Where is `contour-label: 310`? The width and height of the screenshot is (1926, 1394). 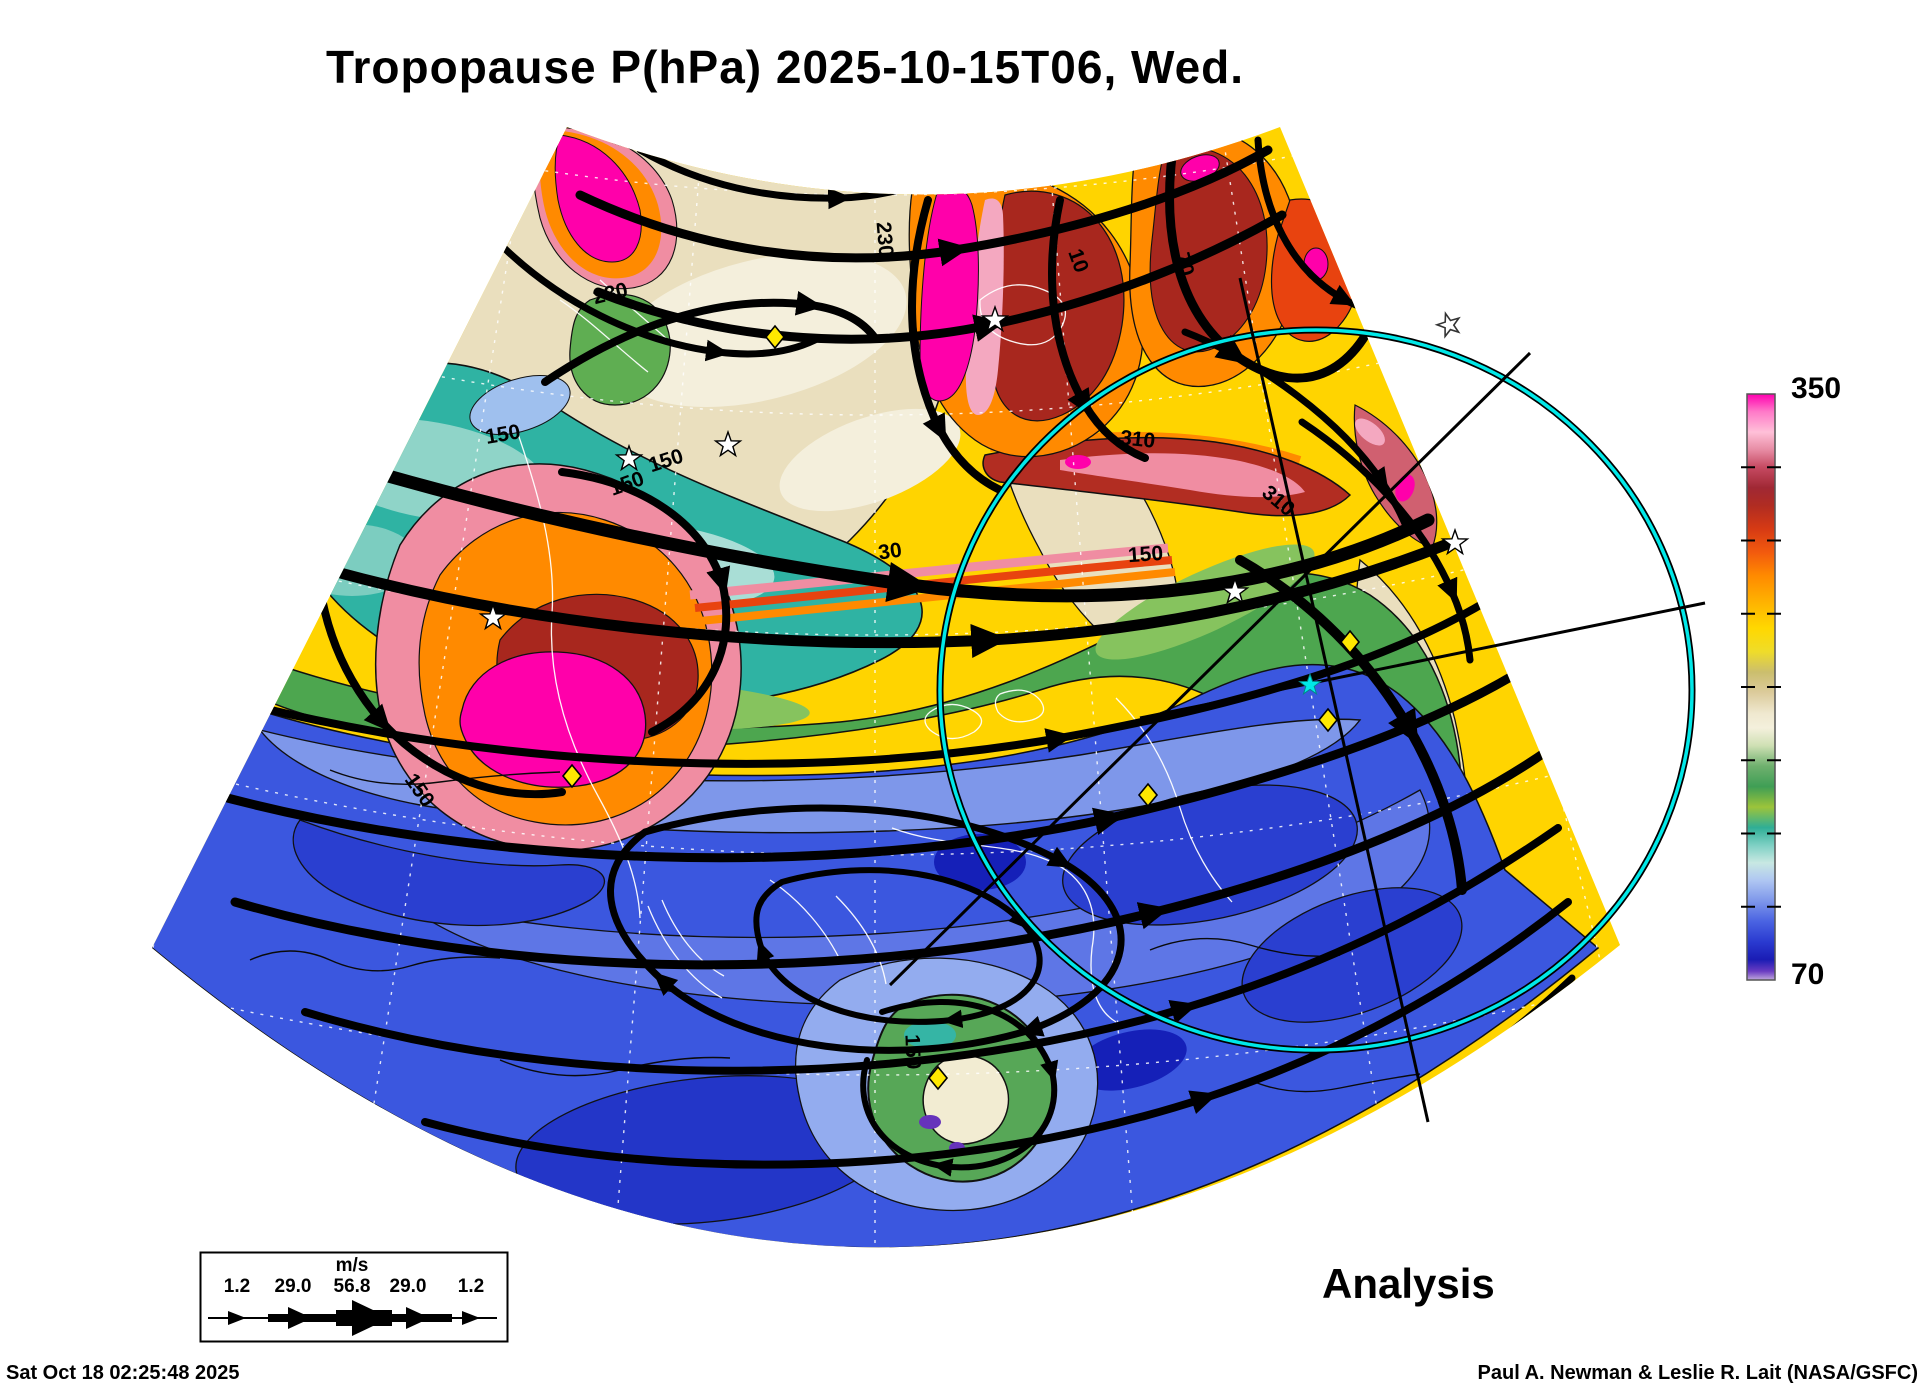 contour-label: 310 is located at coordinates (1137, 439).